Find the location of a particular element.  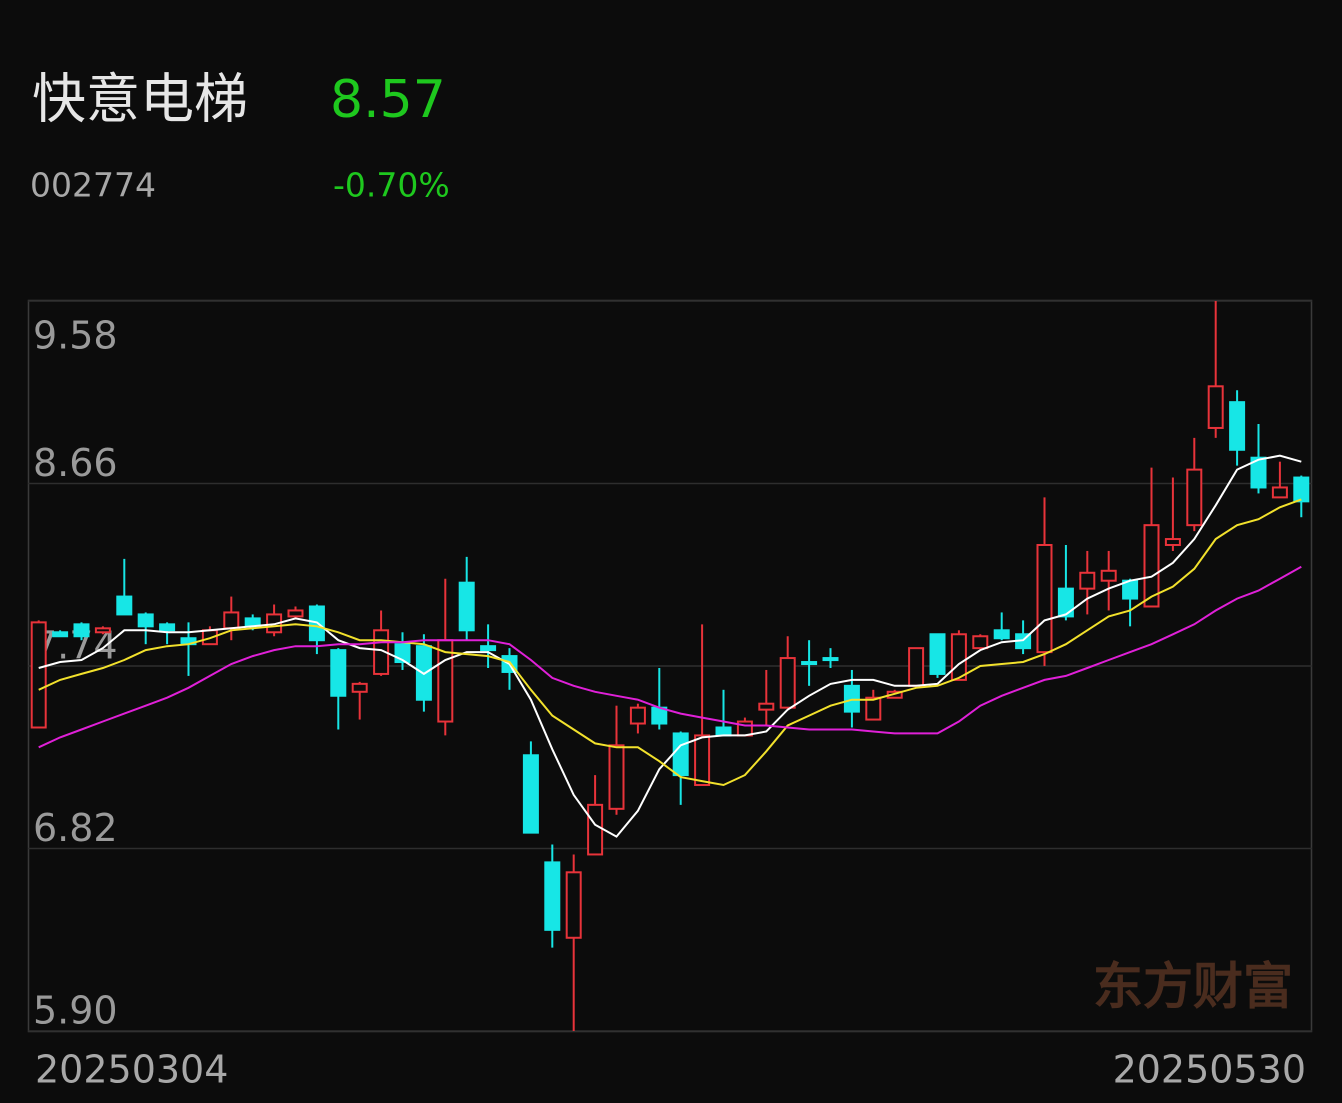

stock-code: 002774 is located at coordinates (93, 185).